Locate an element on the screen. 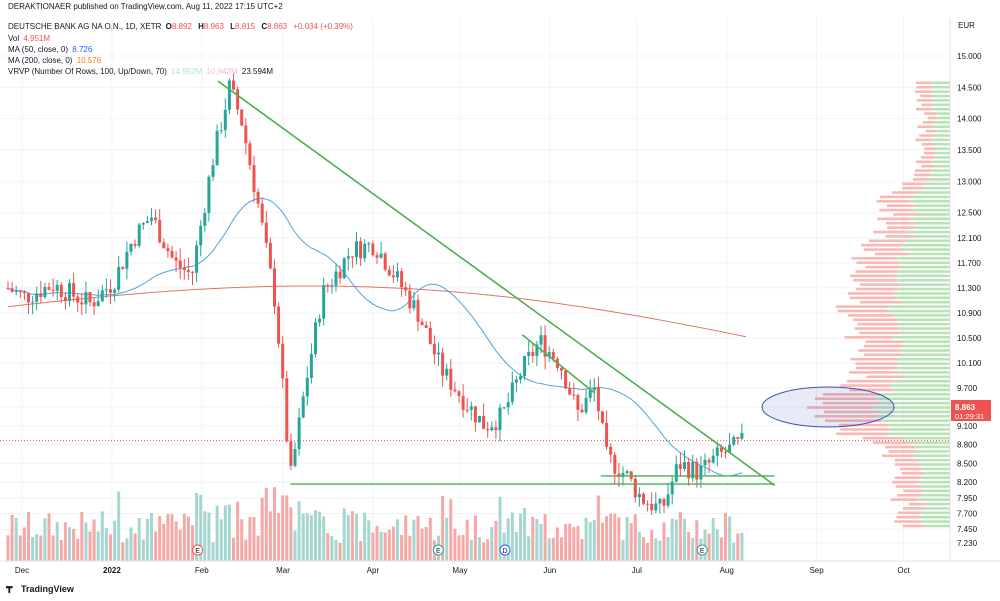 The width and height of the screenshot is (1000, 601). tradingview-logo: TradingView is located at coordinates (40, 589).